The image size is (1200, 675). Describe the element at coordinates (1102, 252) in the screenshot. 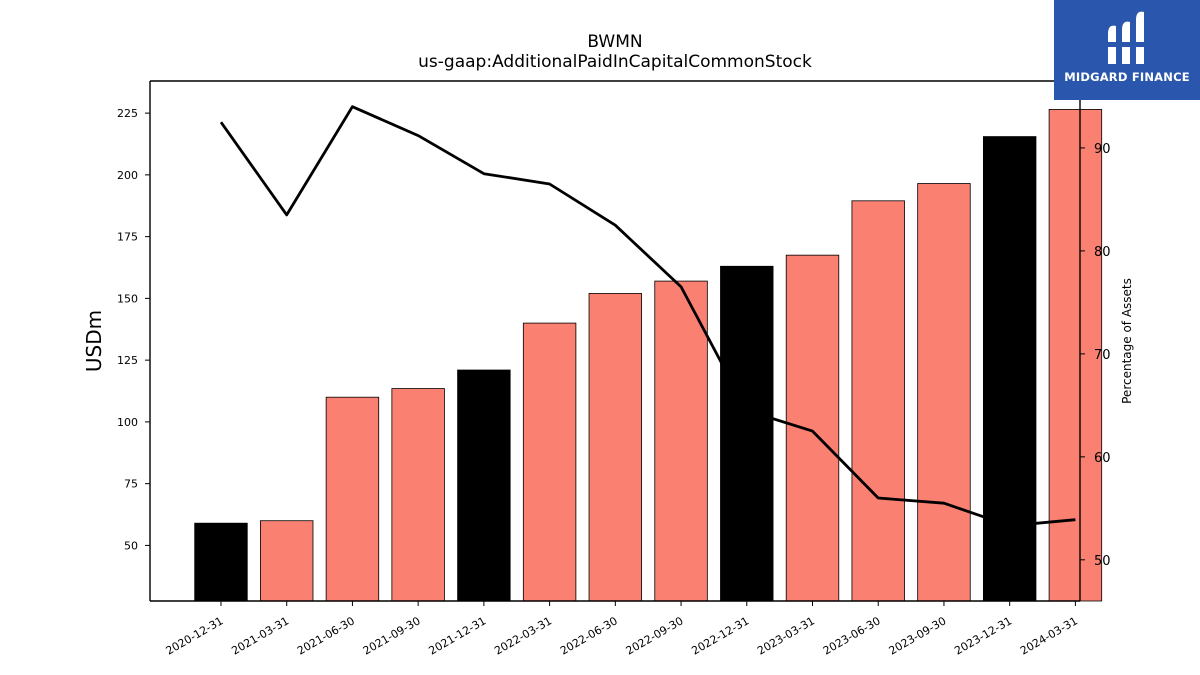

I see `y2-tick-label: 80` at that location.